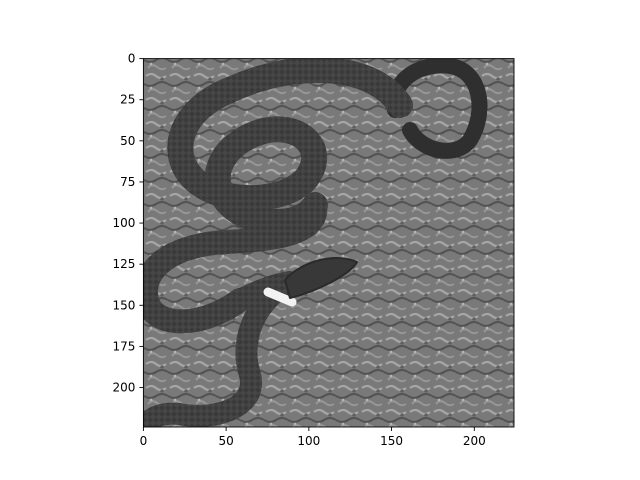 This screenshot has width=640, height=480. I want to click on y-axis: 0 25 50 75 100 125 150 175 200, so click(128, 223).